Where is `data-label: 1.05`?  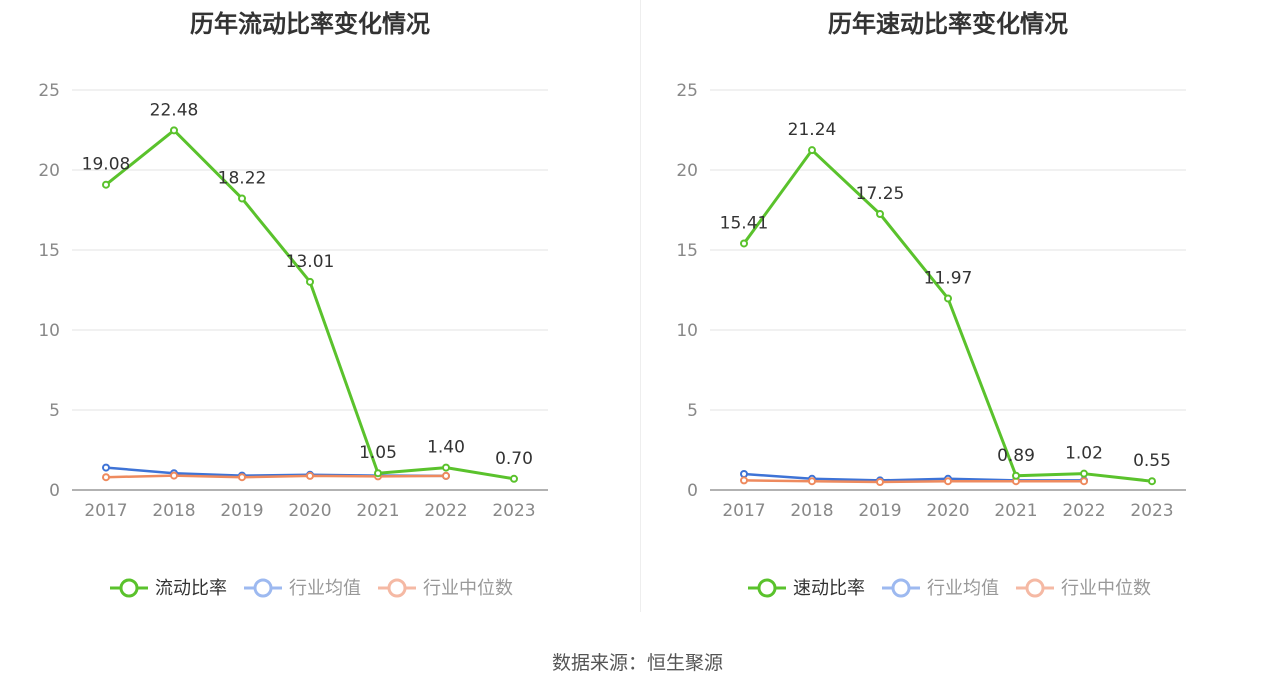
data-label: 1.05 is located at coordinates (378, 453).